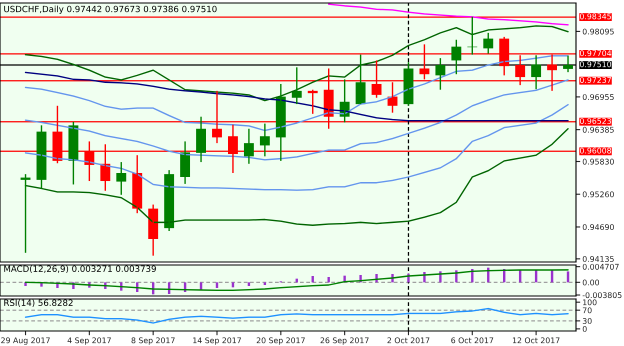  Describe the element at coordinates (110, 10) in the screenshot. I see `chart-title: USDCHF,Daily 0.97442 0.97673 0.97386 0.97510` at that location.